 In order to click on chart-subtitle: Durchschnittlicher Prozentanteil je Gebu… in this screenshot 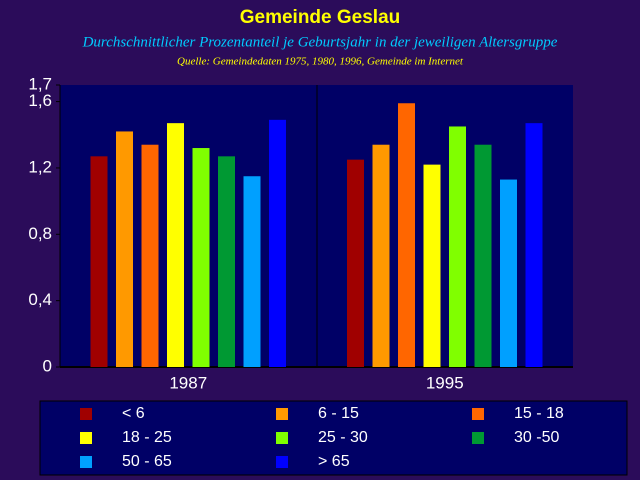, I will do `click(320, 42)`.